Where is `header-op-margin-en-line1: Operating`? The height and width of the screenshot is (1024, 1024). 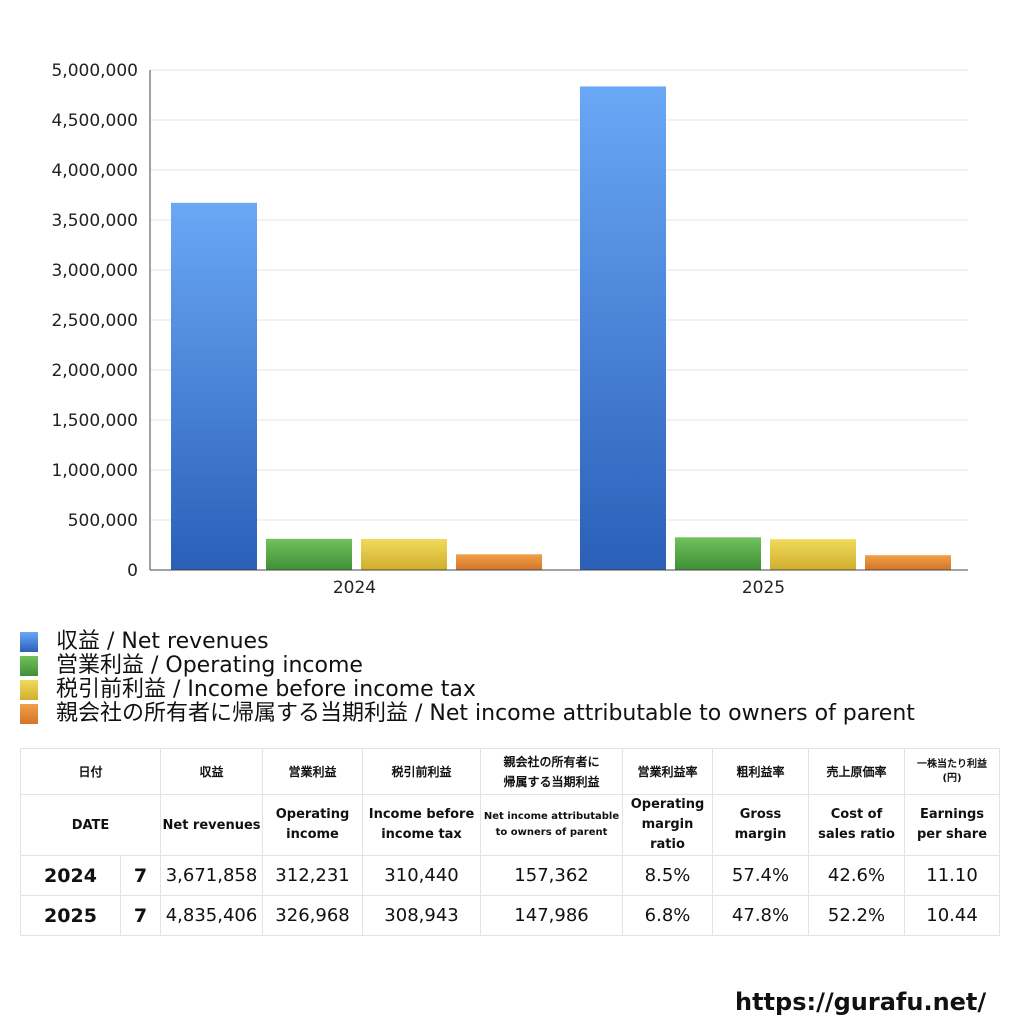
header-op-margin-en-line1: Operating is located at coordinates (667, 804).